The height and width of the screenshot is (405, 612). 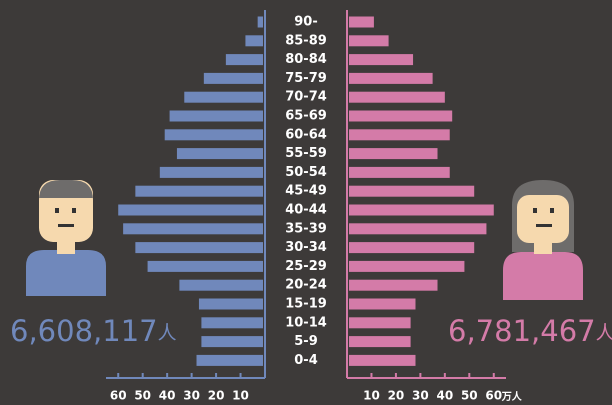 What do you see at coordinates (306, 247) in the screenshot?
I see `age-label: 30-34` at bounding box center [306, 247].